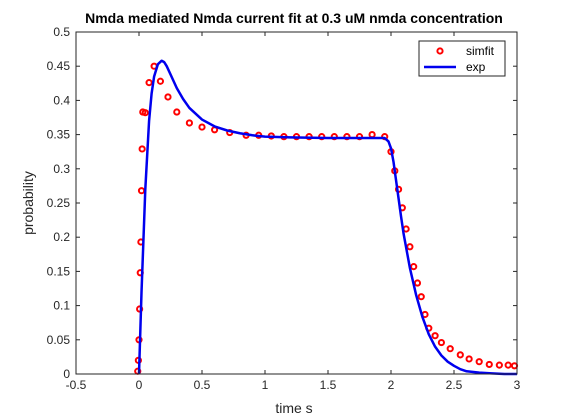 The width and height of the screenshot is (570, 420). Describe the element at coordinates (61, 169) in the screenshot. I see `y-tick-label: 0.3` at that location.